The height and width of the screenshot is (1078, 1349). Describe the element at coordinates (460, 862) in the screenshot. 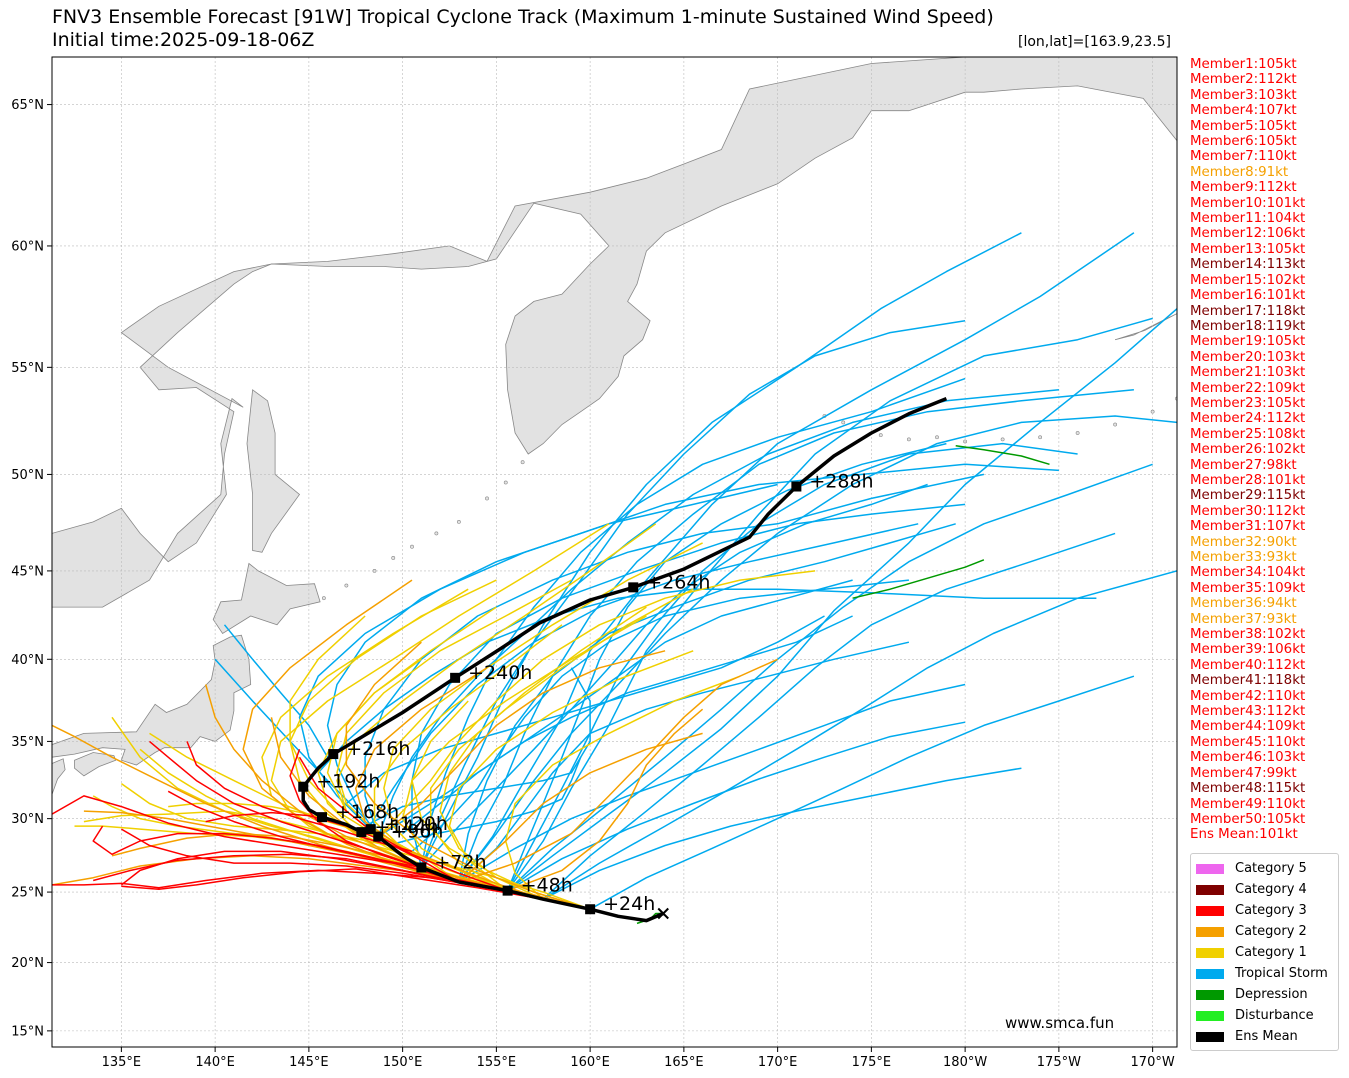

I see `forecast-label-2: +72h` at that location.